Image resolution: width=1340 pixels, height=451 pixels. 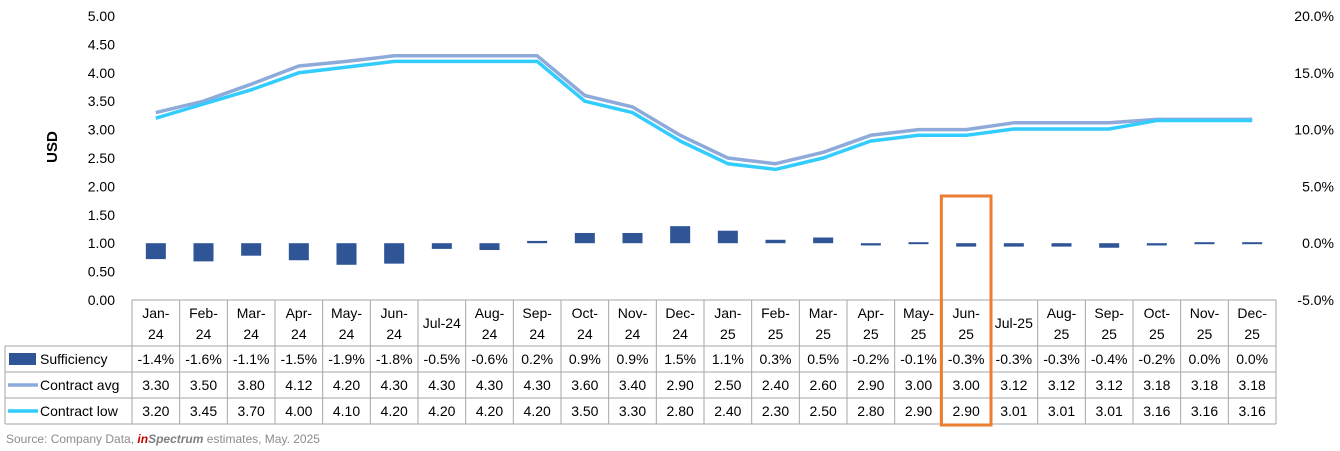 What do you see at coordinates (584, 385) in the screenshot?
I see `table-cell: 3.60` at bounding box center [584, 385].